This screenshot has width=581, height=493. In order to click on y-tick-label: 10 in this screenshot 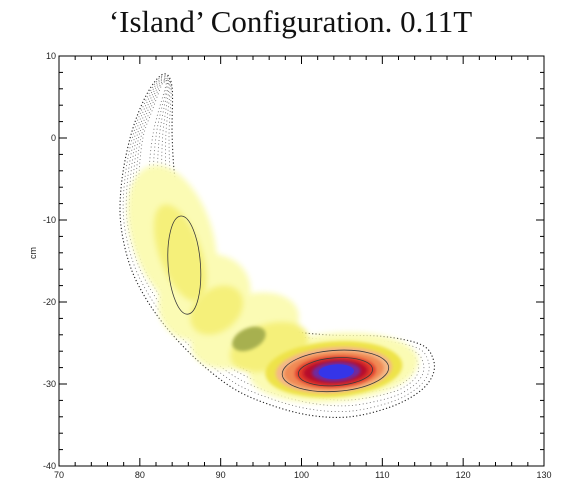, I will do `click(51, 56)`.